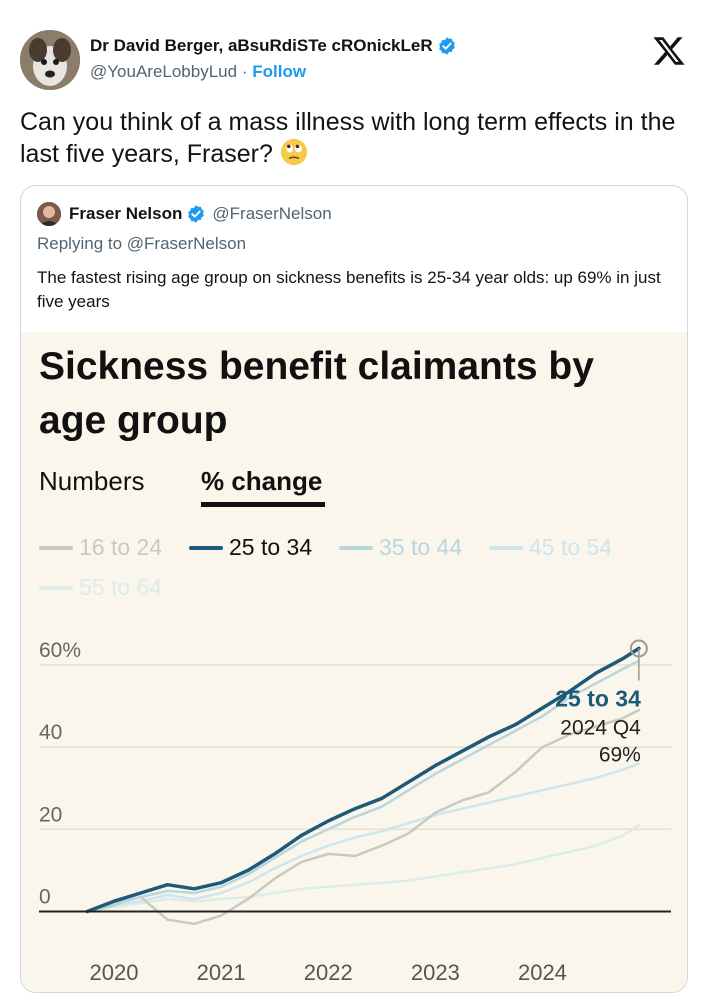 The width and height of the screenshot is (708, 1000). What do you see at coordinates (316, 366) in the screenshot?
I see `chart-title-line-1: Sickness benefit claimants by` at bounding box center [316, 366].